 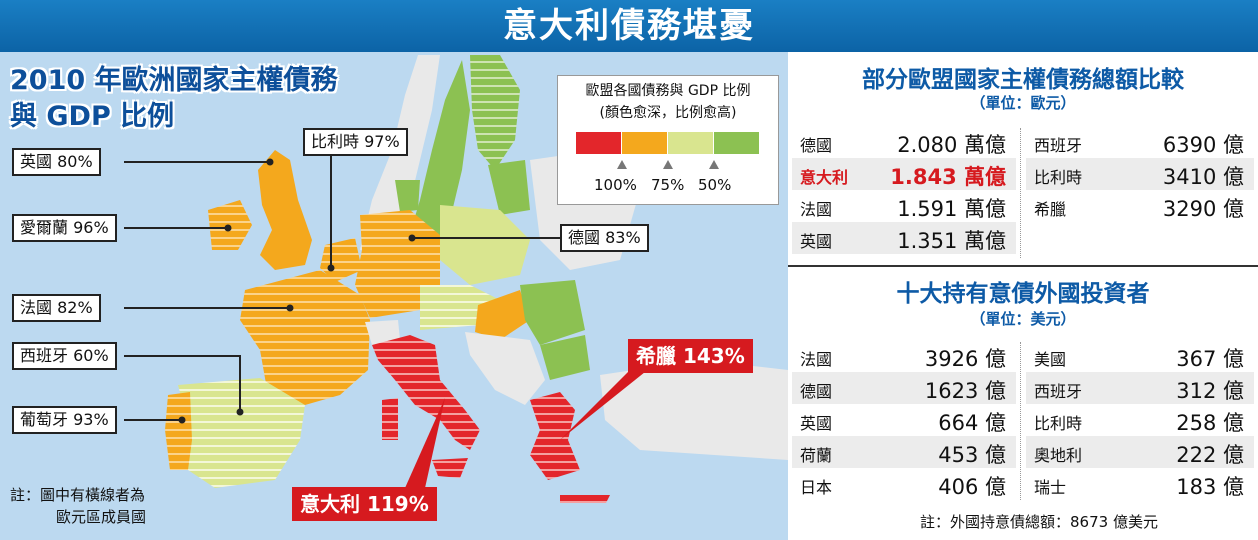 I want to click on debt-value: 2.080 萬億, so click(x=951, y=145).